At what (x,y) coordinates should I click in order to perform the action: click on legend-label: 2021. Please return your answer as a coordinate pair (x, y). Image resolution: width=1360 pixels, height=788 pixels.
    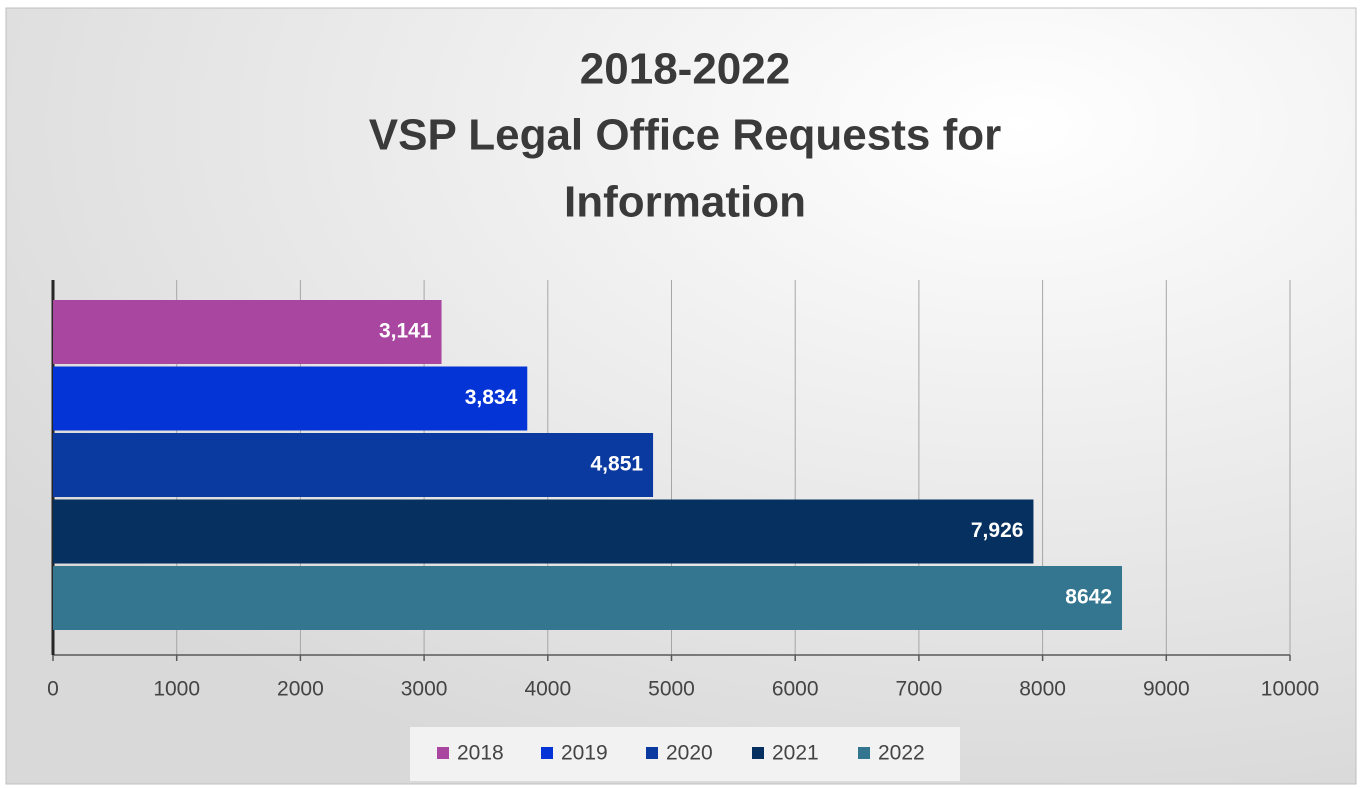
    Looking at the image, I should click on (795, 753).